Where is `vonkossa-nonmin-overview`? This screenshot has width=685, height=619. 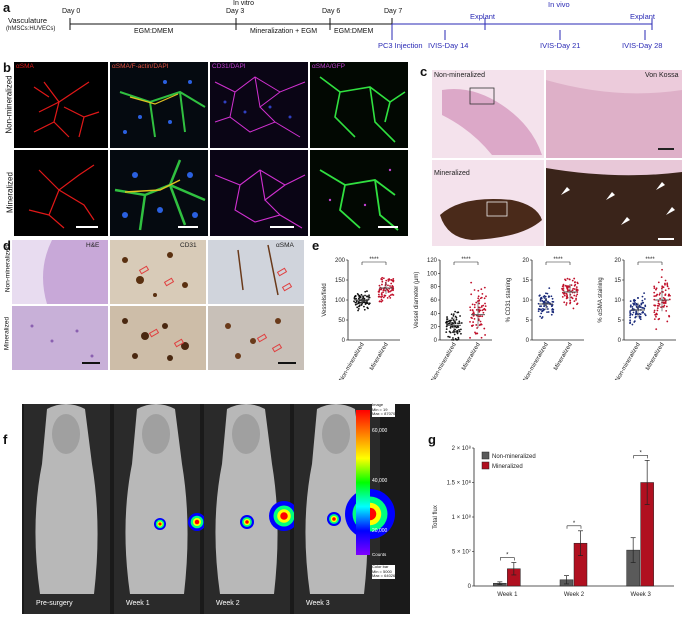 vonkossa-nonmin-overview is located at coordinates (488, 114).